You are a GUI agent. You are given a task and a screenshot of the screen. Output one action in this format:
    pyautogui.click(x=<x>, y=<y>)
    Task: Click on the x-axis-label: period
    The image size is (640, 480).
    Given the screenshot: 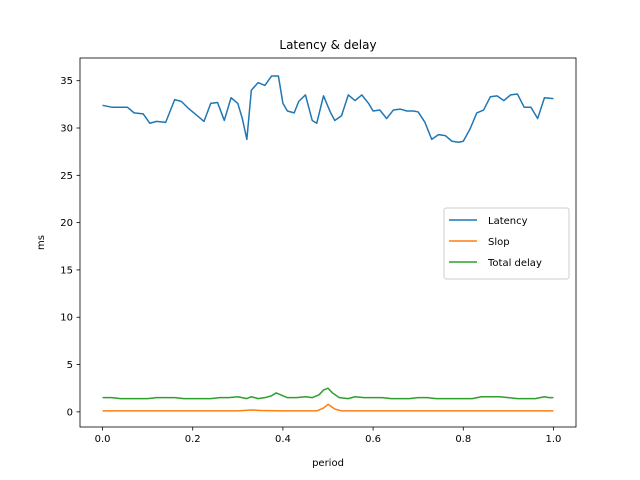 What is the action you would take?
    pyautogui.click(x=328, y=463)
    